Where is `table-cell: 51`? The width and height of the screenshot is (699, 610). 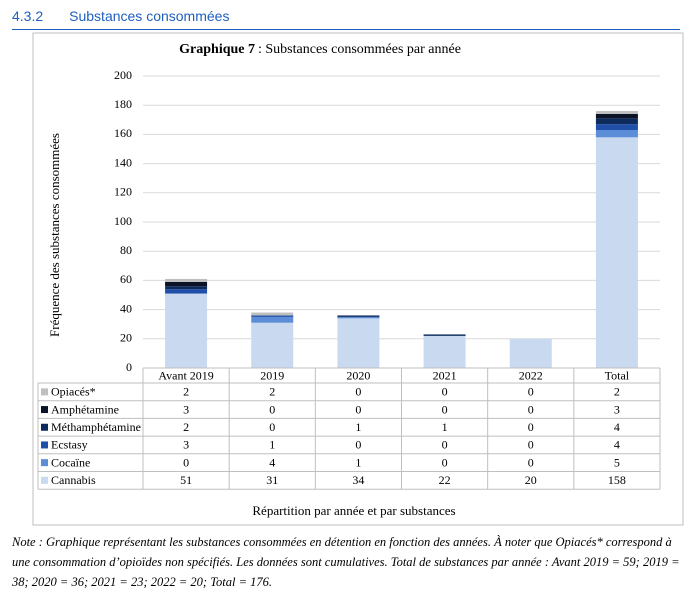
table-cell: 51 is located at coordinates (186, 480).